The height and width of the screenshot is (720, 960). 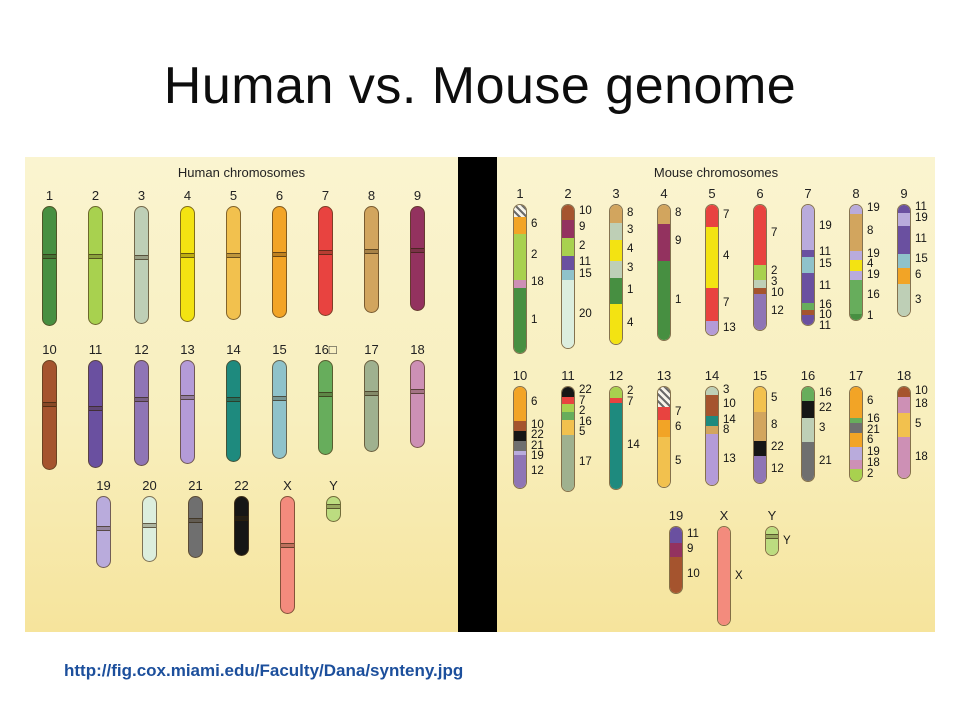 I want to click on segment-label: 16, so click(x=825, y=304).